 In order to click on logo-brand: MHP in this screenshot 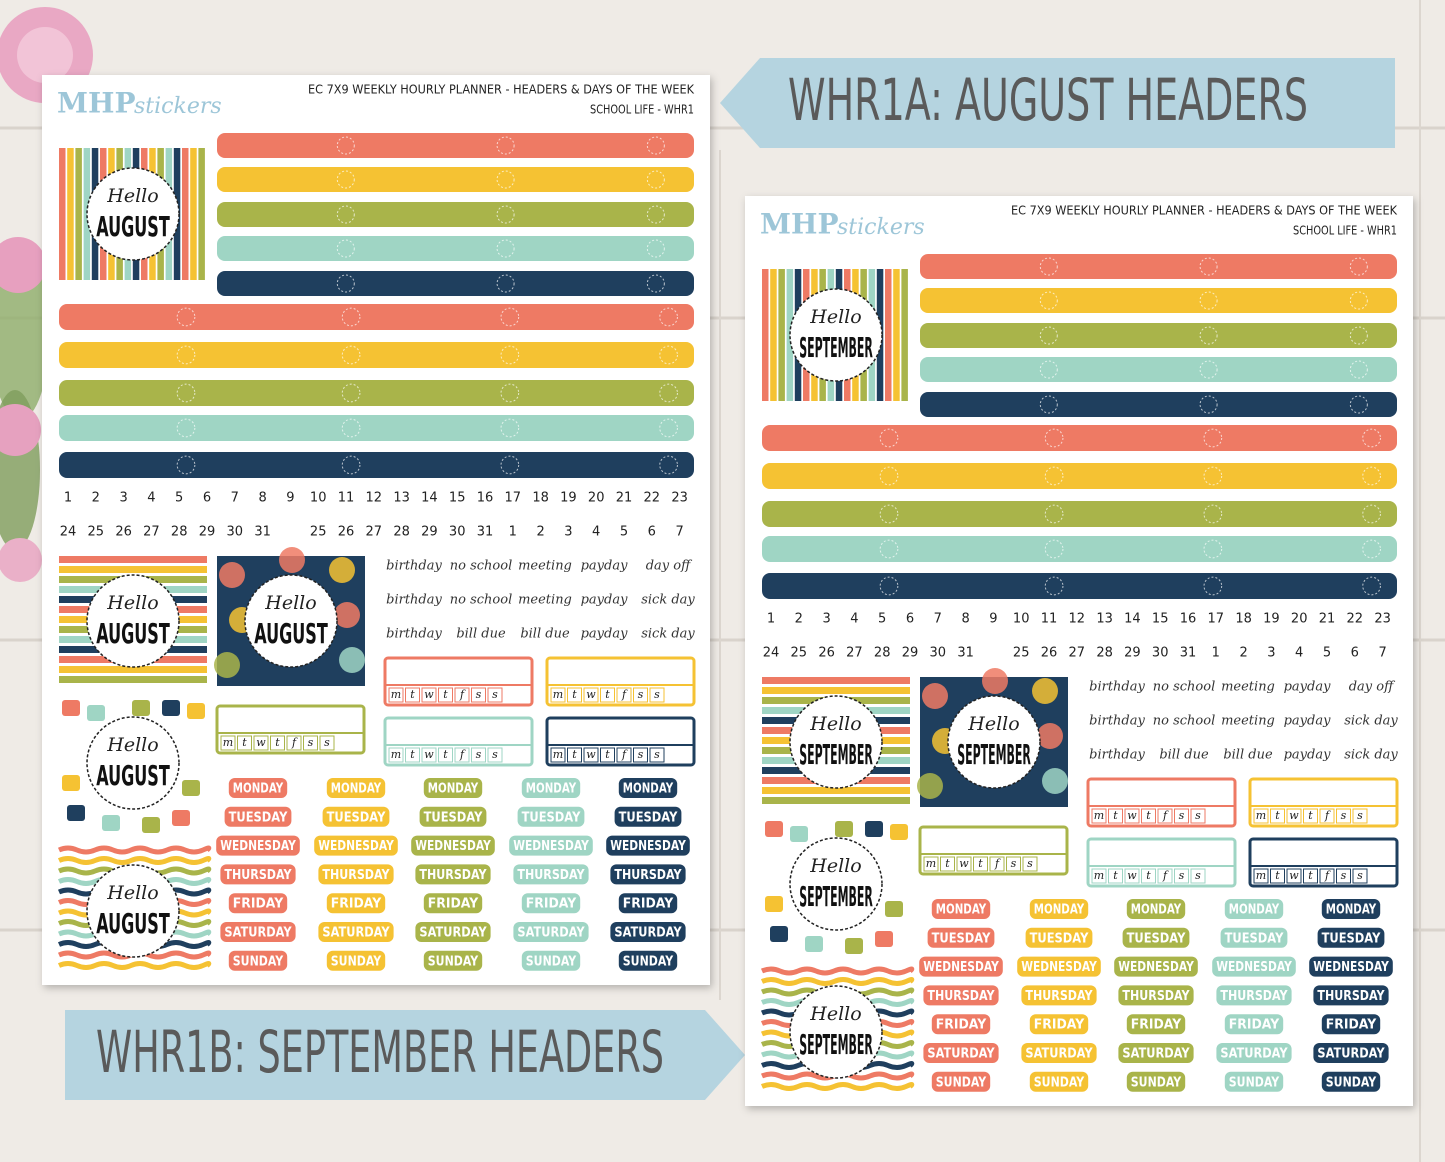, I will do `click(799, 224)`.